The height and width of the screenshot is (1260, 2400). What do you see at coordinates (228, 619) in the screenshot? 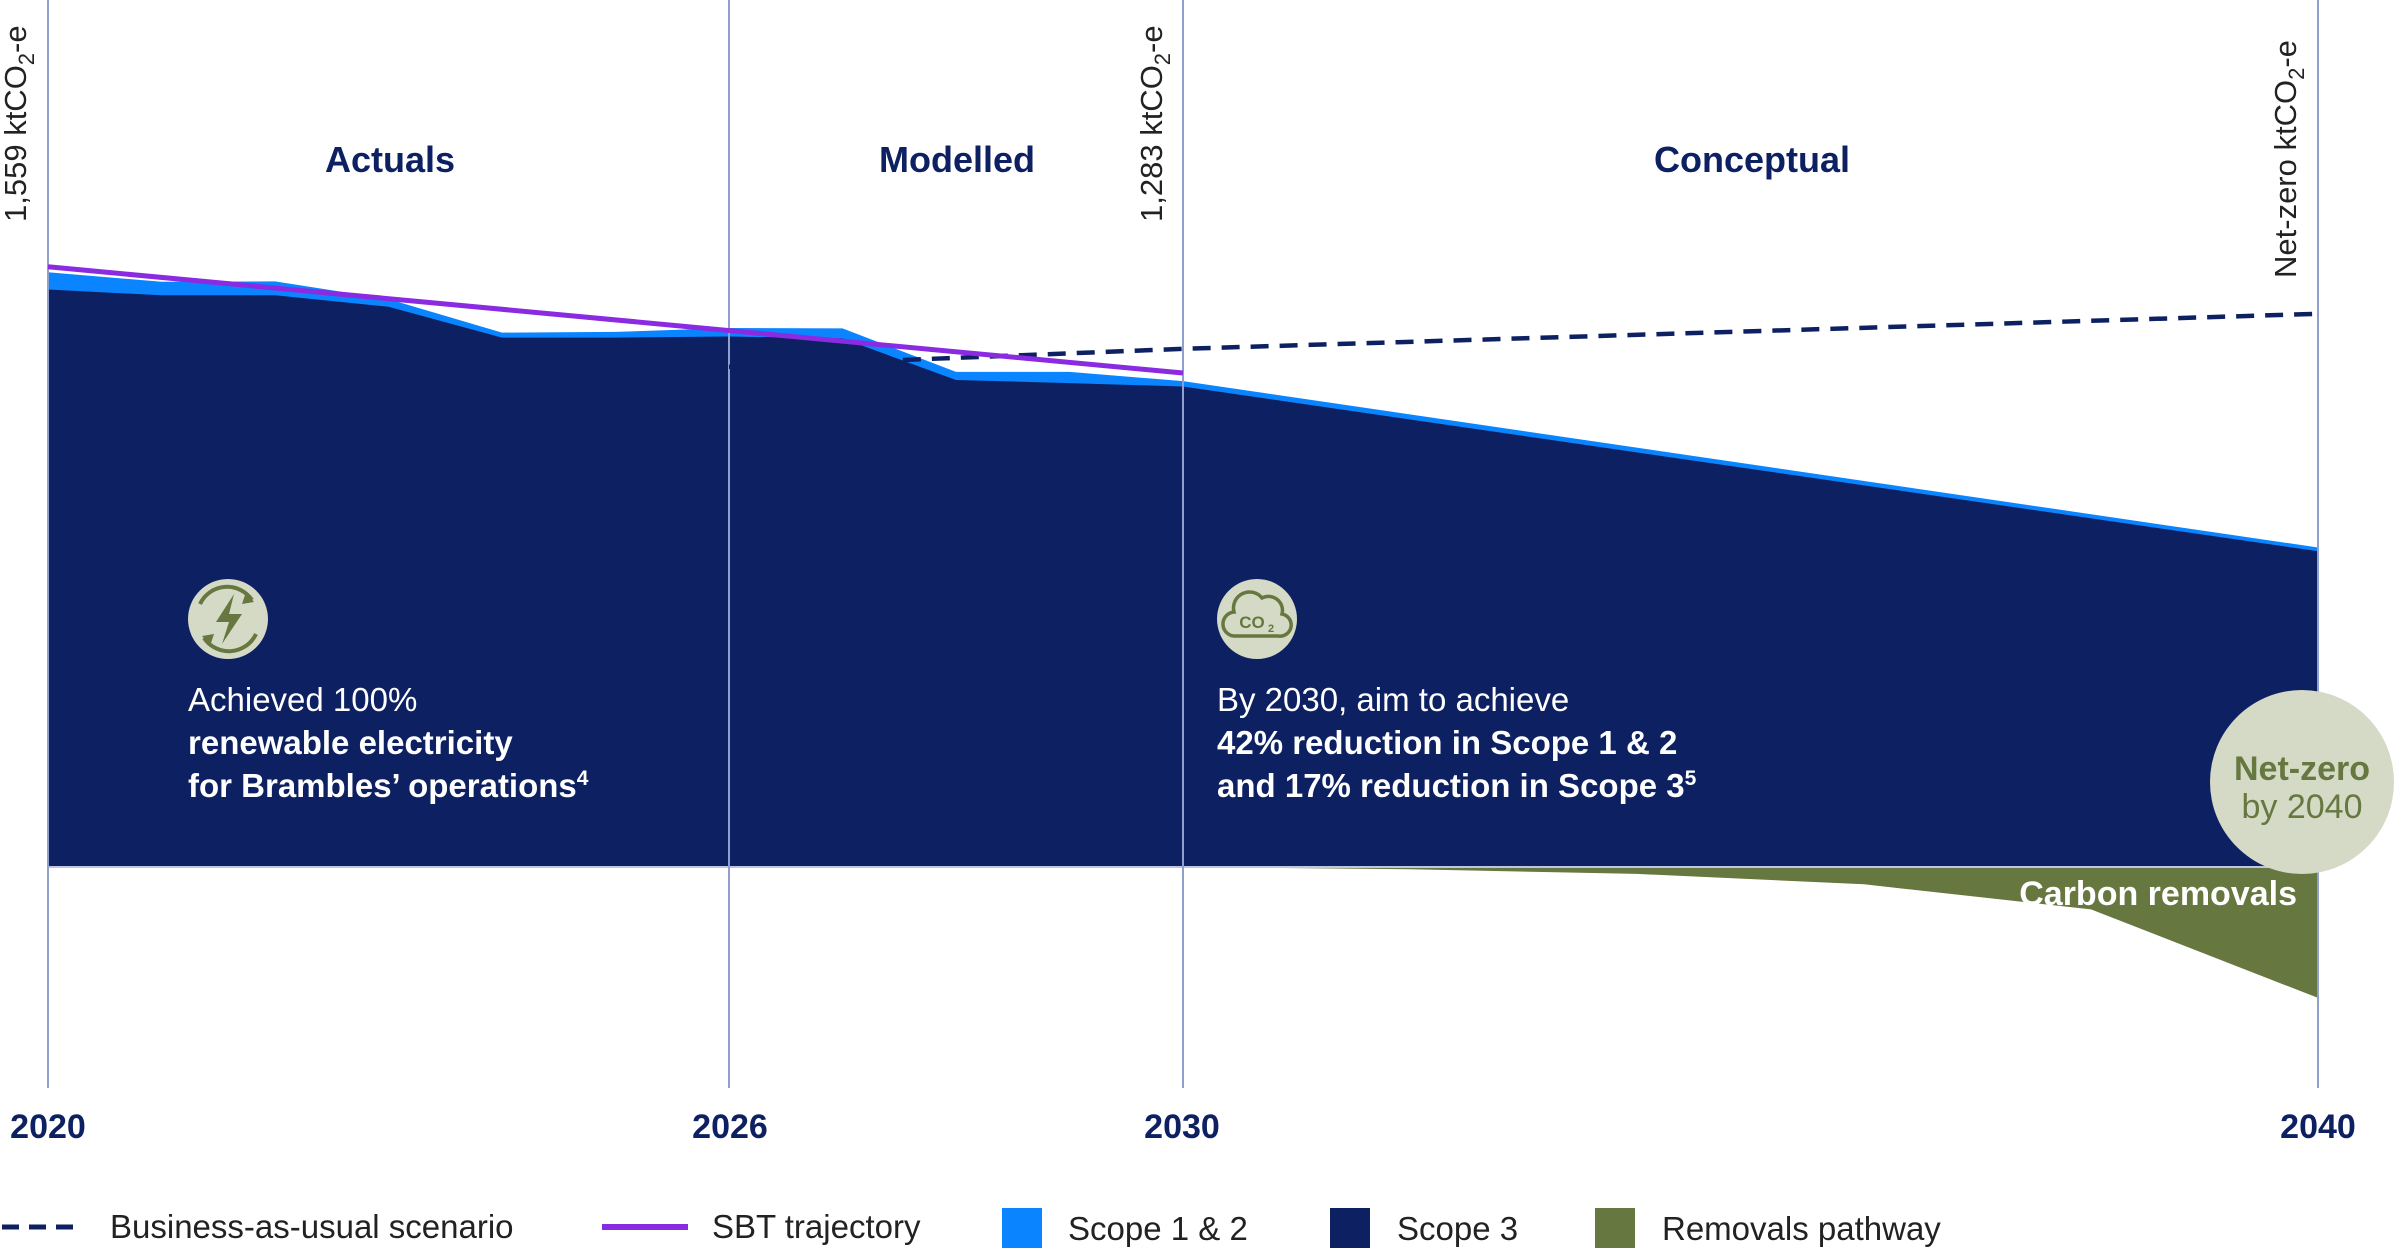
I see `lightning-recycle-icon` at bounding box center [228, 619].